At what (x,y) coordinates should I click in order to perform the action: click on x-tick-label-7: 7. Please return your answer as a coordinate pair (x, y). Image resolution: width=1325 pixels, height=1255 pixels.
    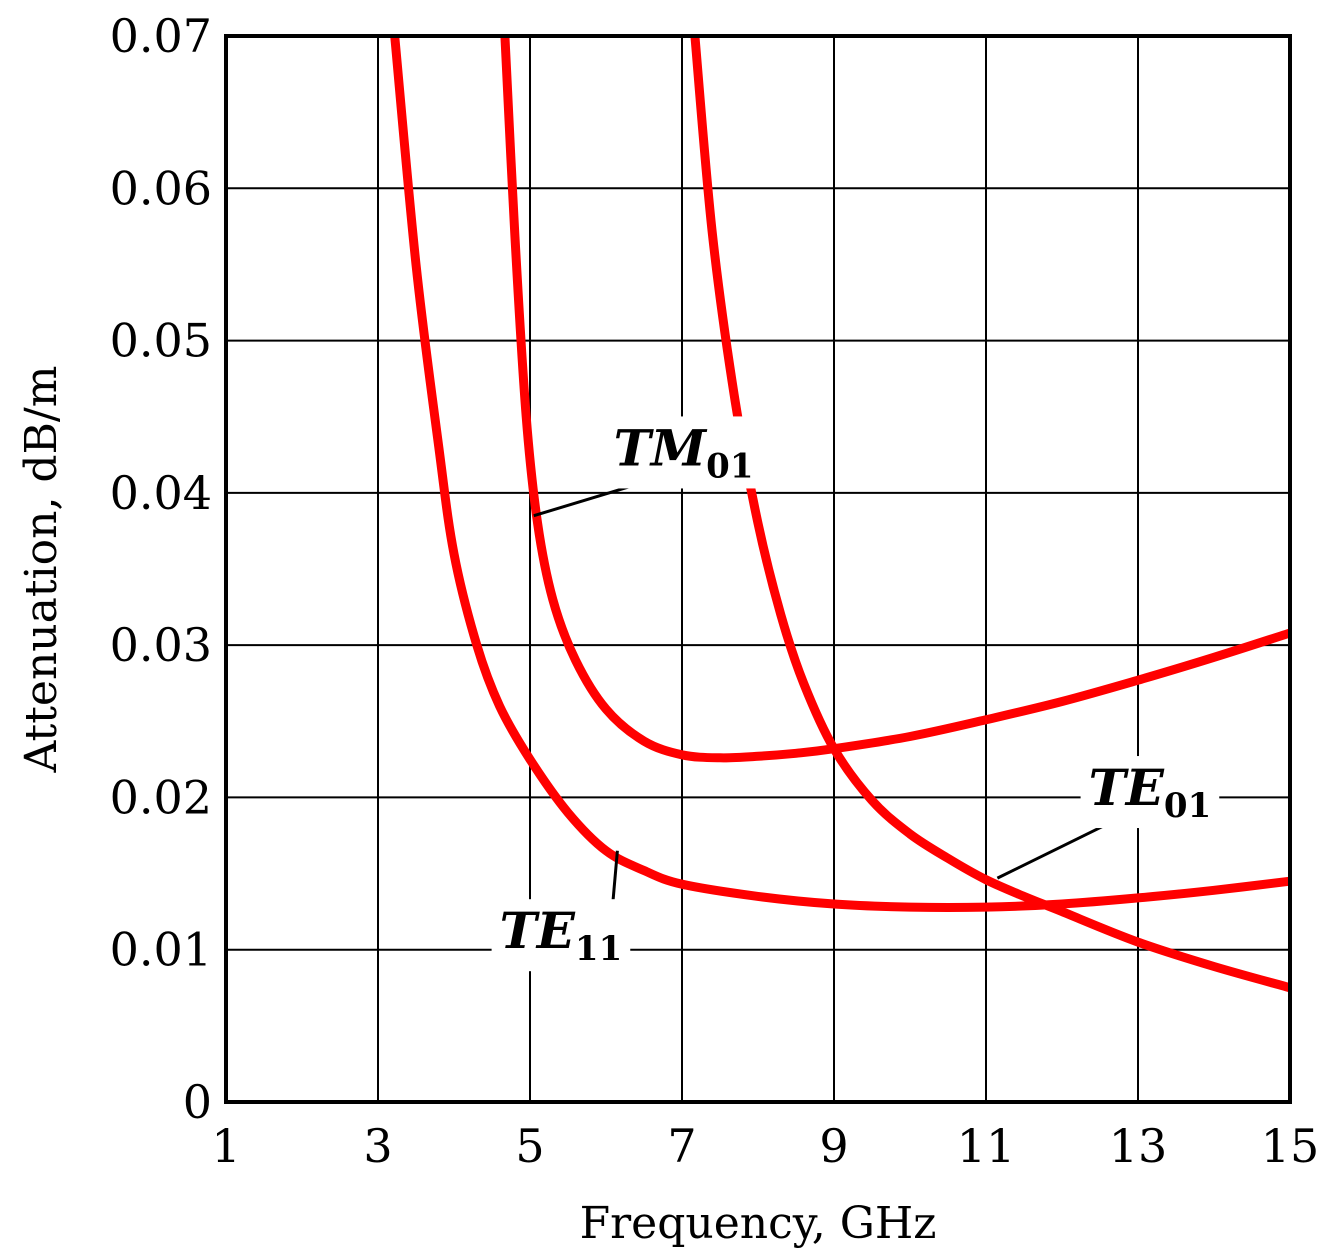
    Looking at the image, I should click on (681, 1146).